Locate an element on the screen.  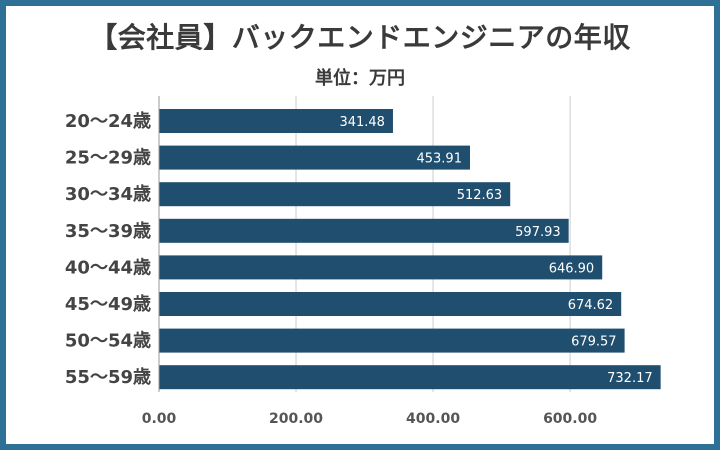
bar-value-label: 679.57 is located at coordinates (594, 342).